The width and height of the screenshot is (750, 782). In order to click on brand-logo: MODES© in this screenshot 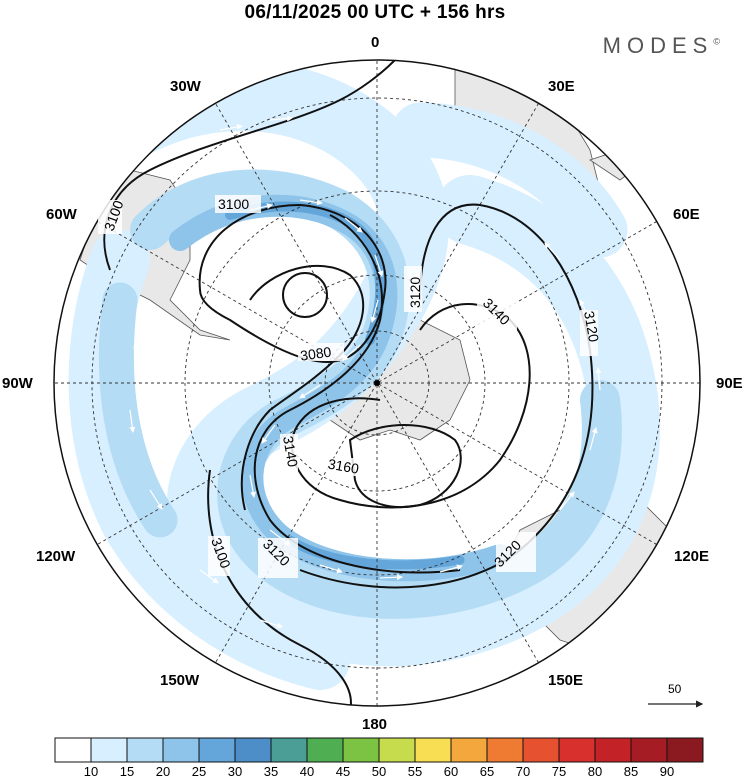, I will do `click(661, 46)`.